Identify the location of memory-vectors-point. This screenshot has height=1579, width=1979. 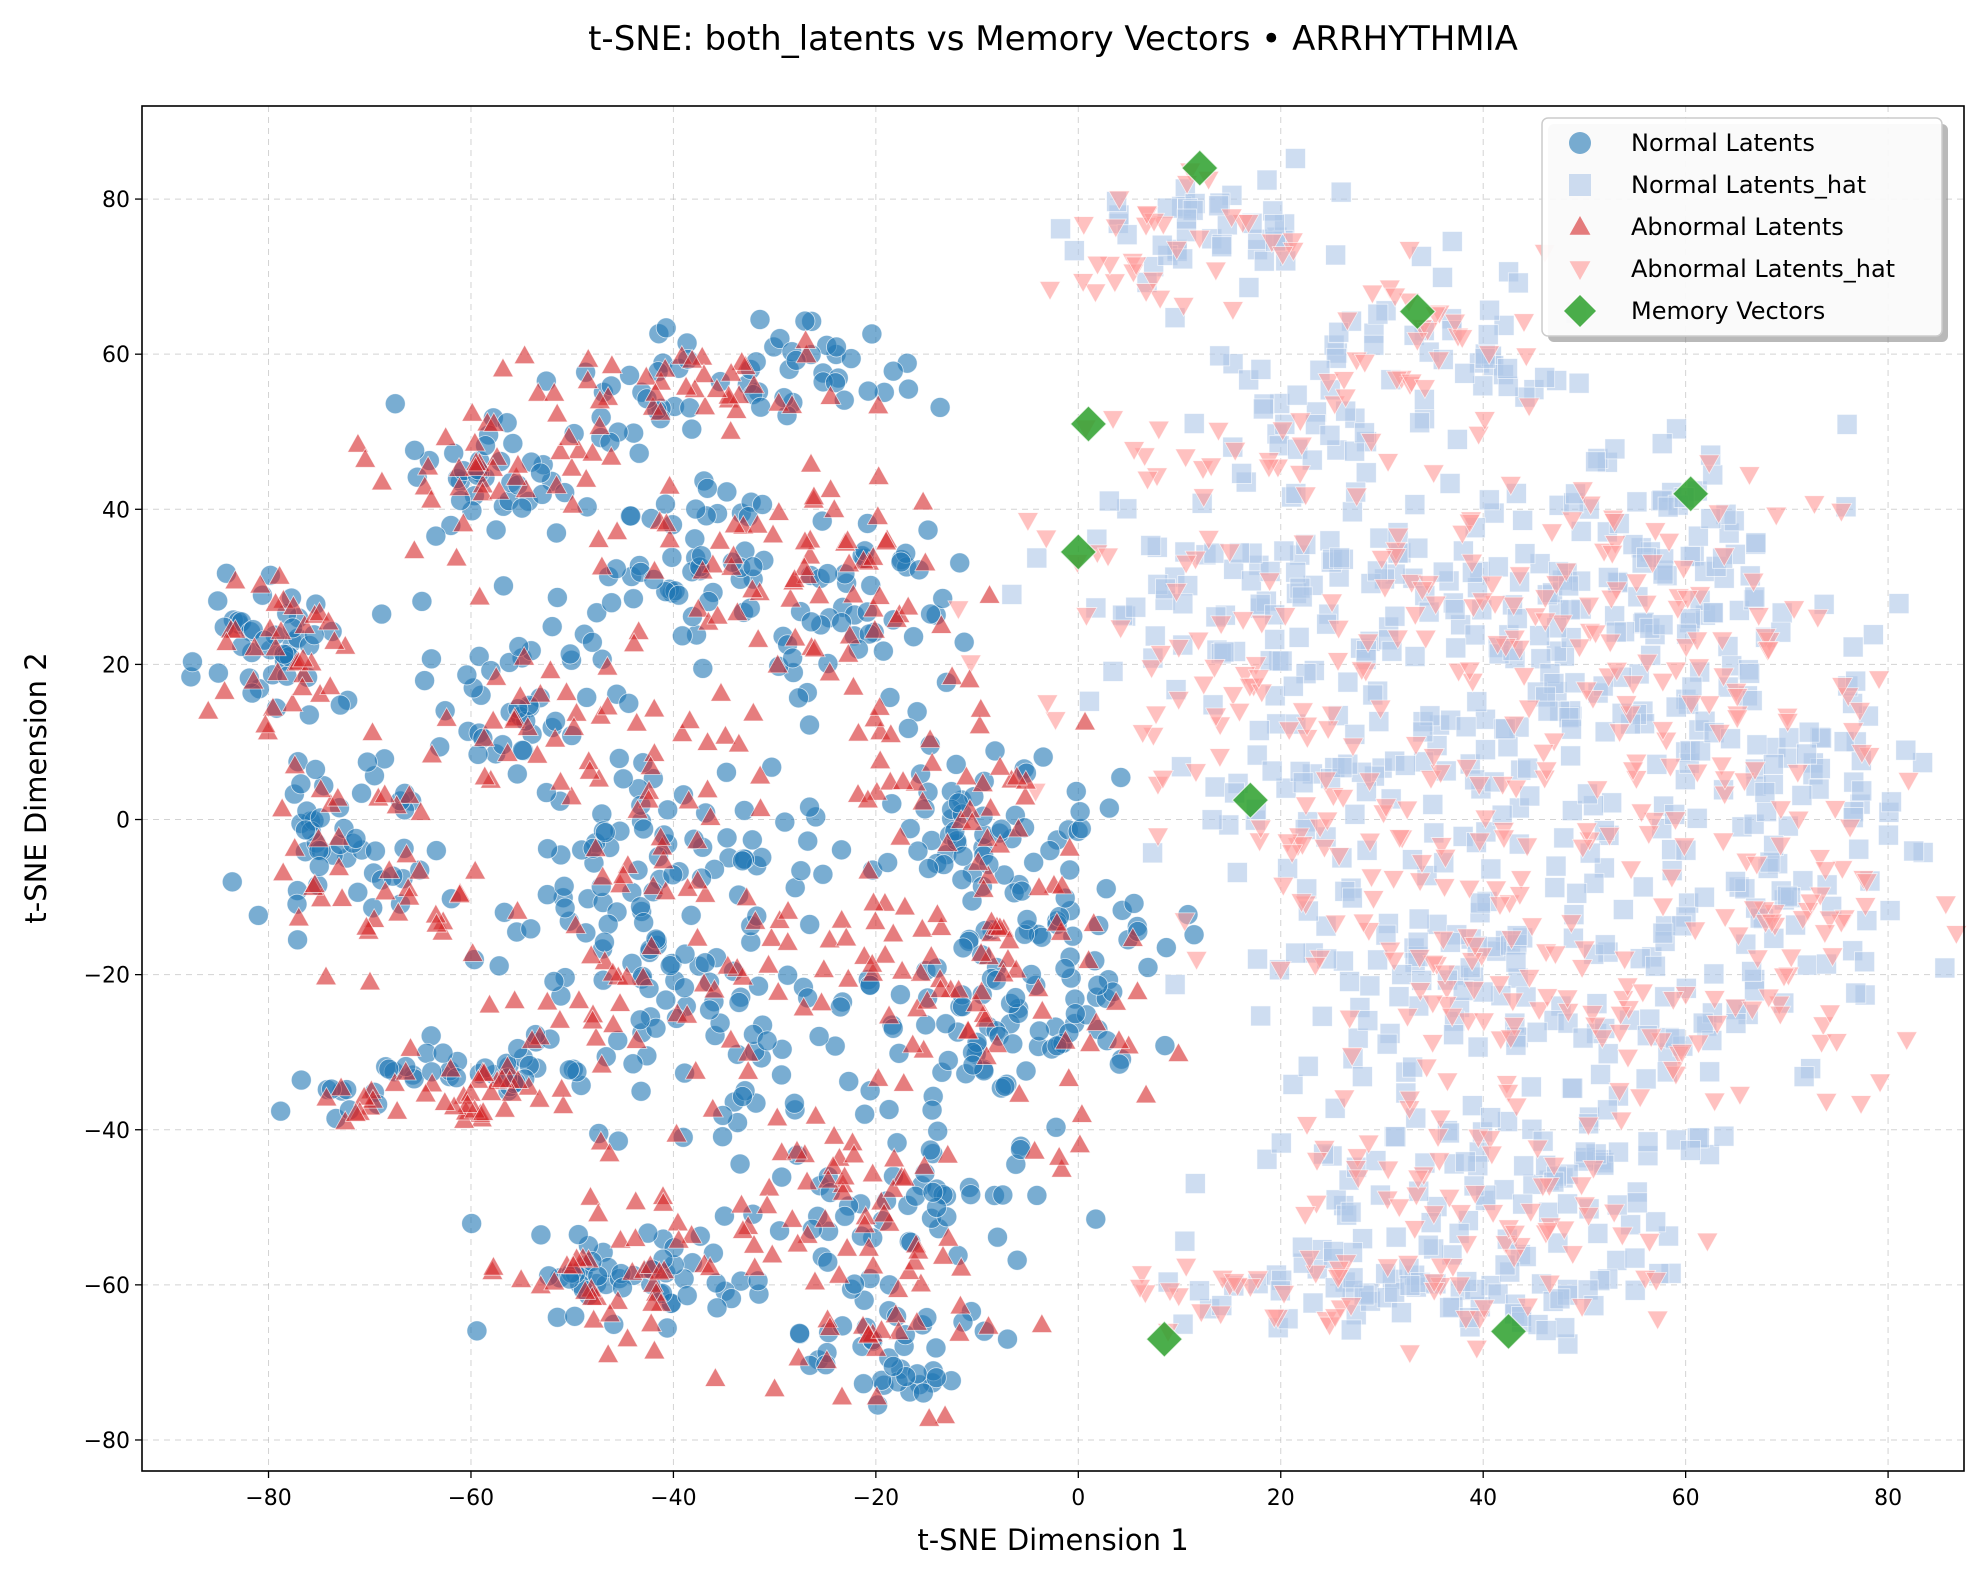
(1088, 424).